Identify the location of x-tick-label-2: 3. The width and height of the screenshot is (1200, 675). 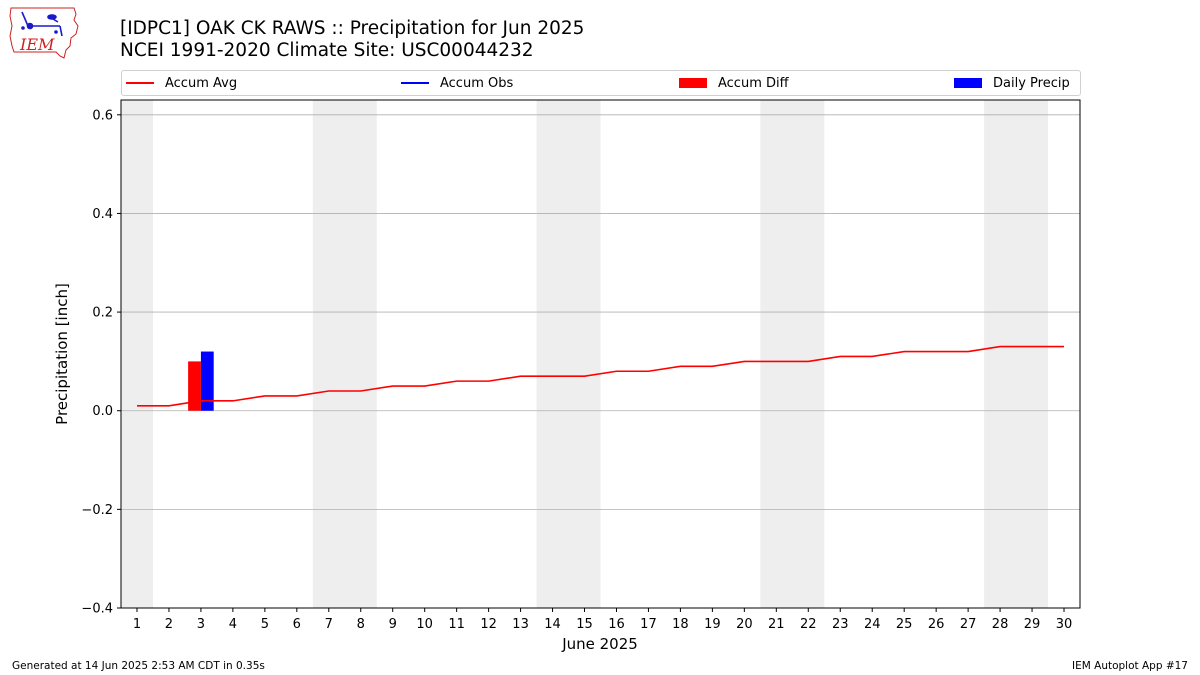
(201, 624).